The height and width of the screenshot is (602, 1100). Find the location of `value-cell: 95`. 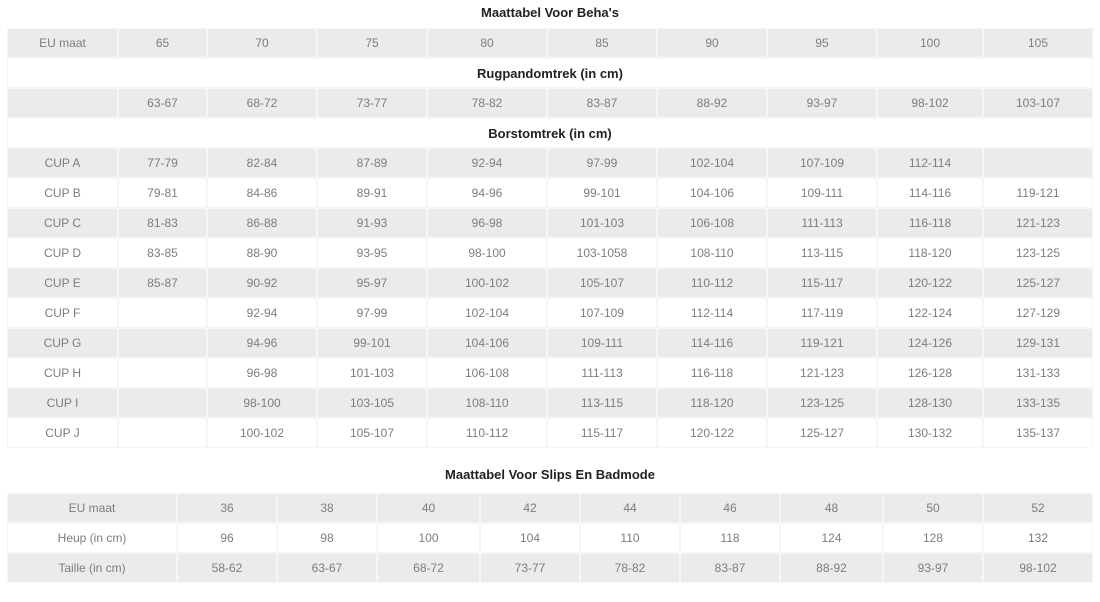

value-cell: 95 is located at coordinates (822, 43).